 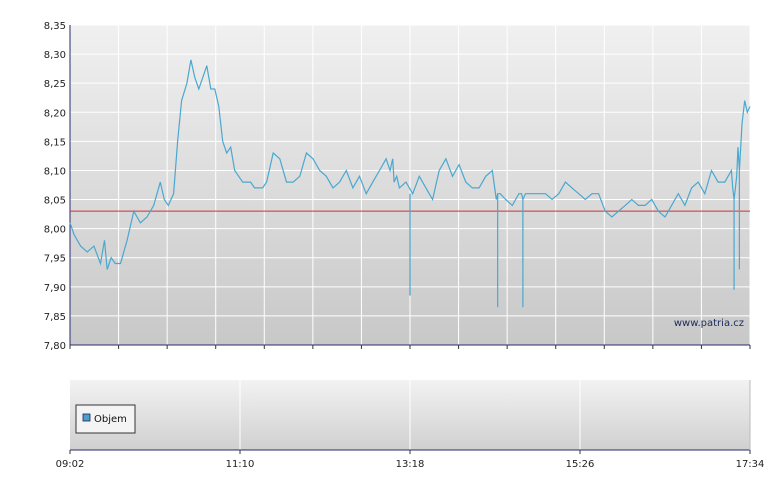 What do you see at coordinates (240, 464) in the screenshot?
I see `x-tick-label: 11:10` at bounding box center [240, 464].